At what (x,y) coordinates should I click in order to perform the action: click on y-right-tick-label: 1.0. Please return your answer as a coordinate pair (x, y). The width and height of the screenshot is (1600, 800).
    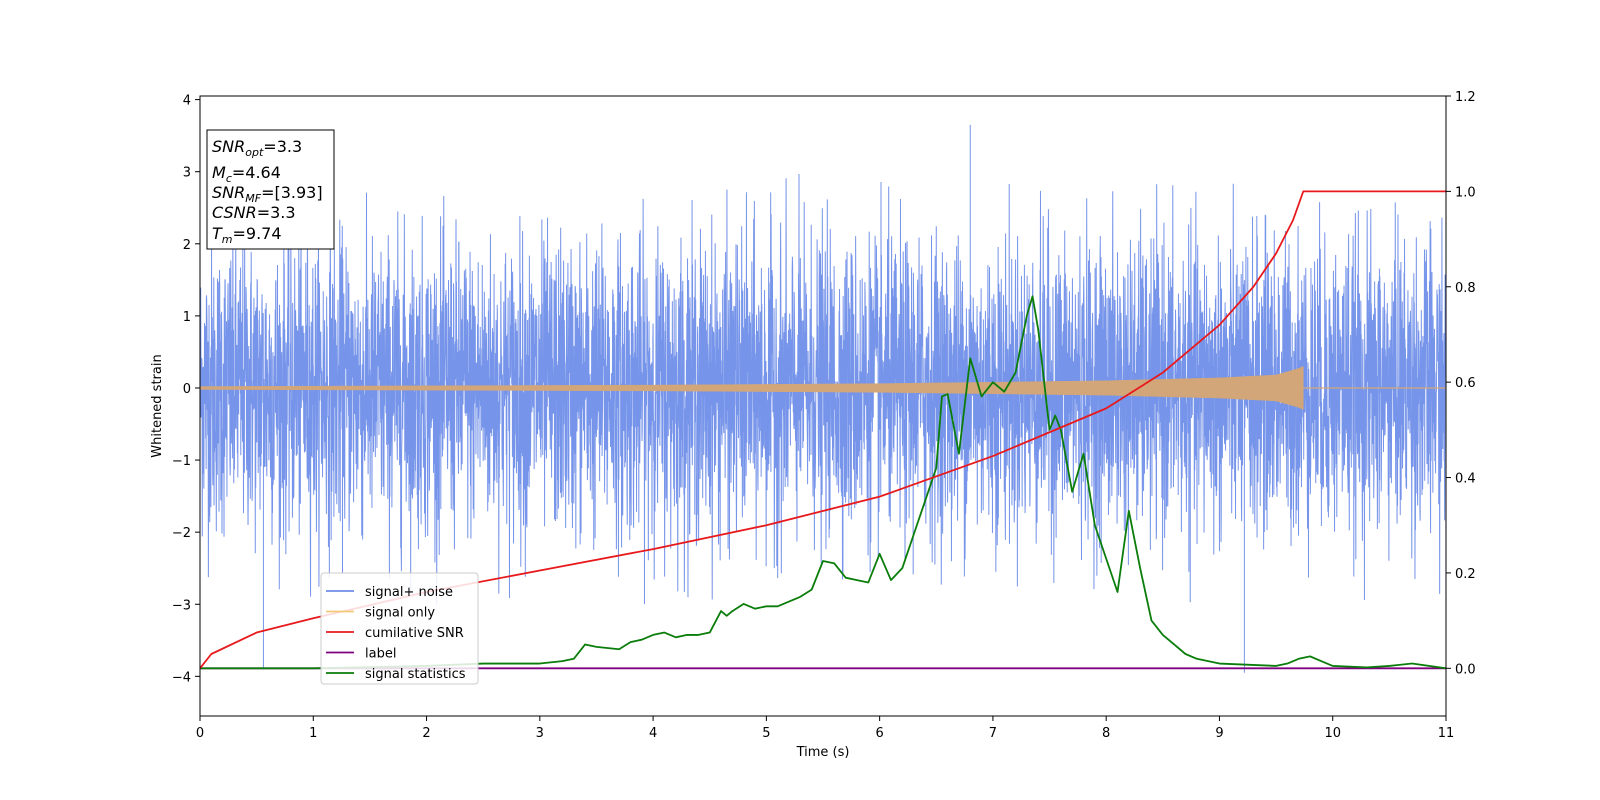
    Looking at the image, I should click on (1465, 192).